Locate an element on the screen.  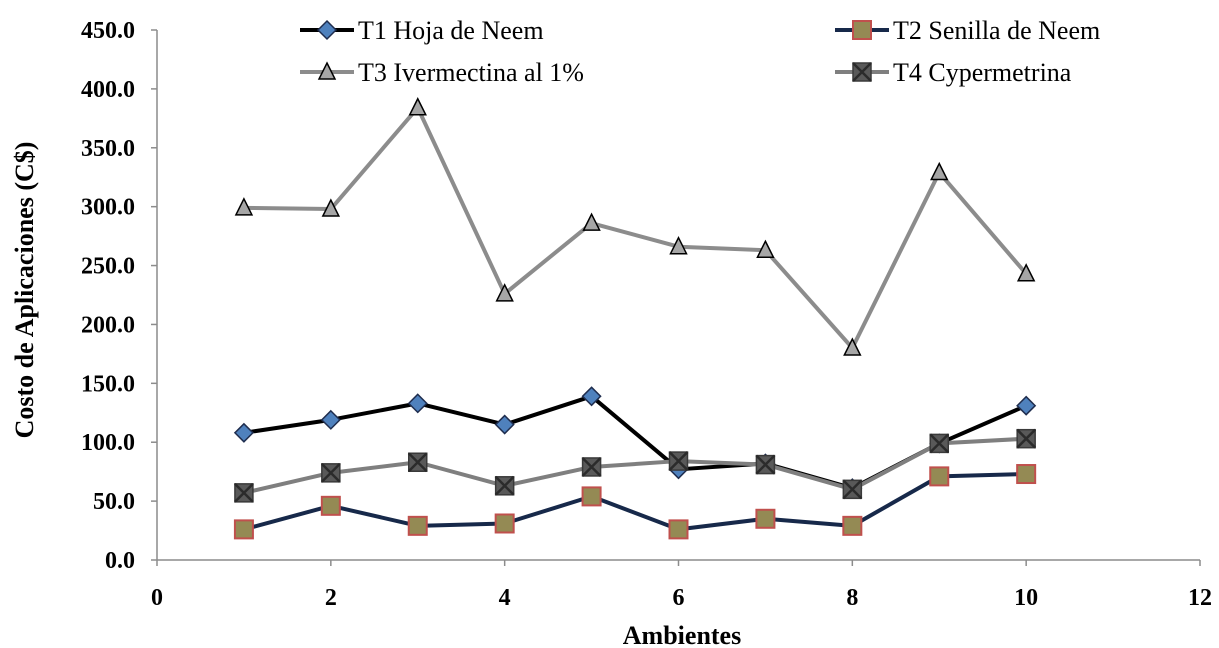
legend-item: T1 Hoja de Neem is located at coordinates (422, 30).